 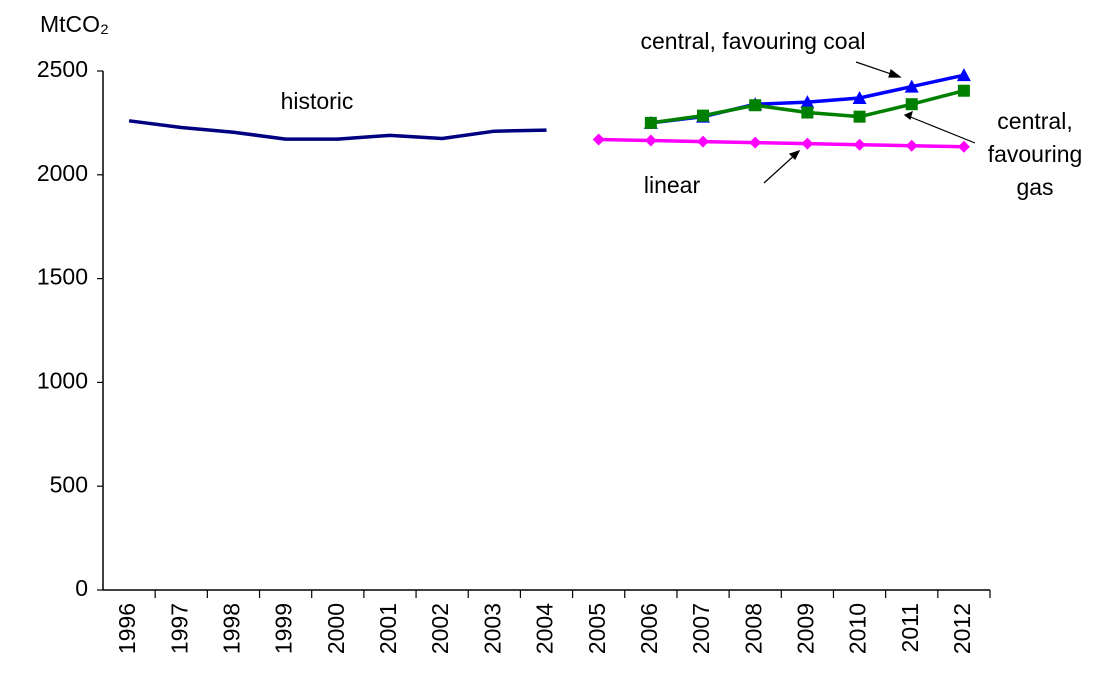 What do you see at coordinates (179, 628) in the screenshot?
I see `x-tick-label: 1997` at bounding box center [179, 628].